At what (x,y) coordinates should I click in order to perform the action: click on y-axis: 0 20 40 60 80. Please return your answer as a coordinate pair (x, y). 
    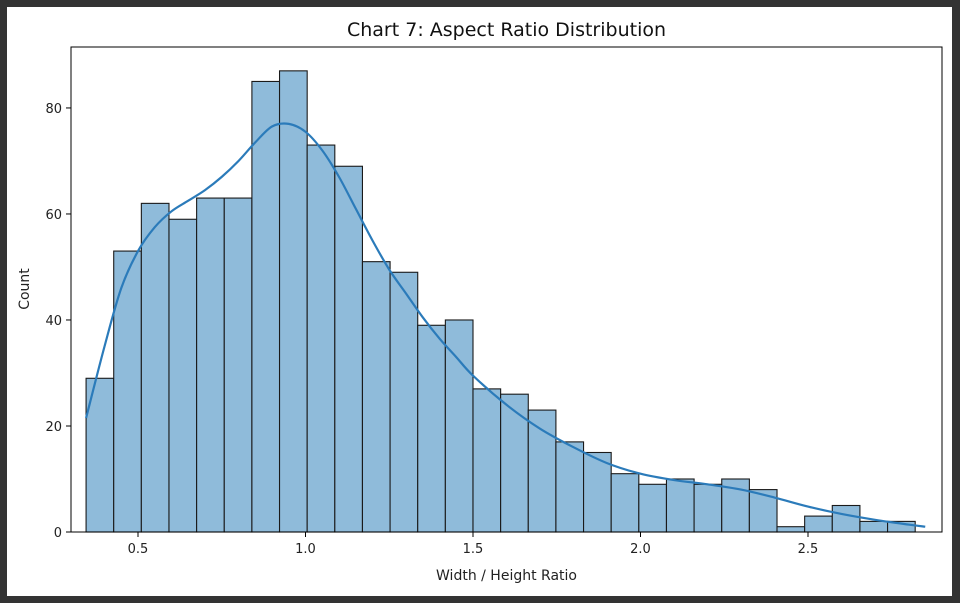
    Looking at the image, I should click on (58, 321).